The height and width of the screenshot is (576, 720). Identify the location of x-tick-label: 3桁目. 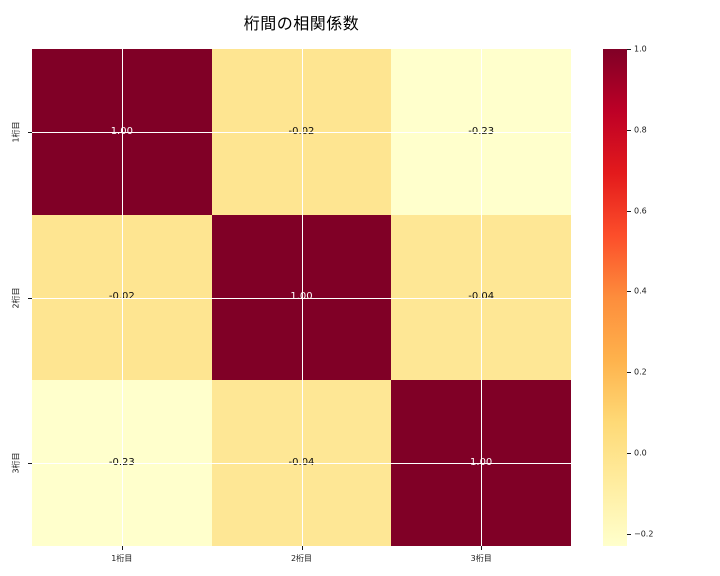
(481, 558).